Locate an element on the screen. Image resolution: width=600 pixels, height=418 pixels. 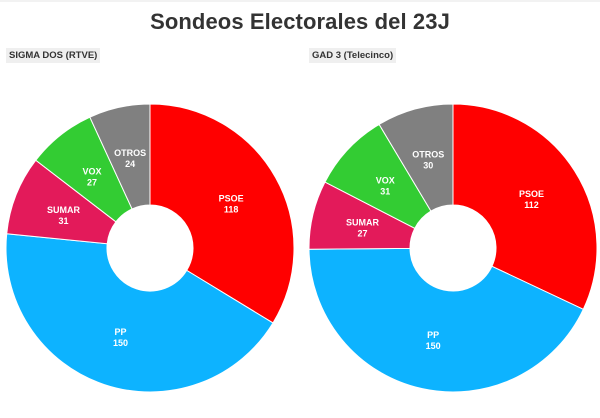
slice-value-psoe: 112 is located at coordinates (531, 205).